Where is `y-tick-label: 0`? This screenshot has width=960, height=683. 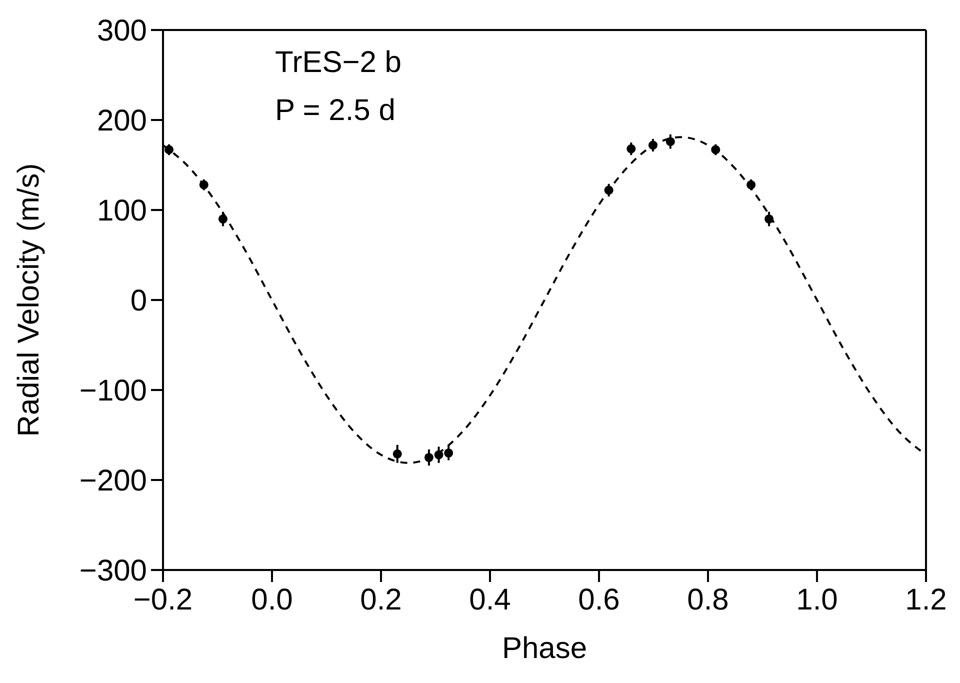 y-tick-label: 0 is located at coordinates (138, 301).